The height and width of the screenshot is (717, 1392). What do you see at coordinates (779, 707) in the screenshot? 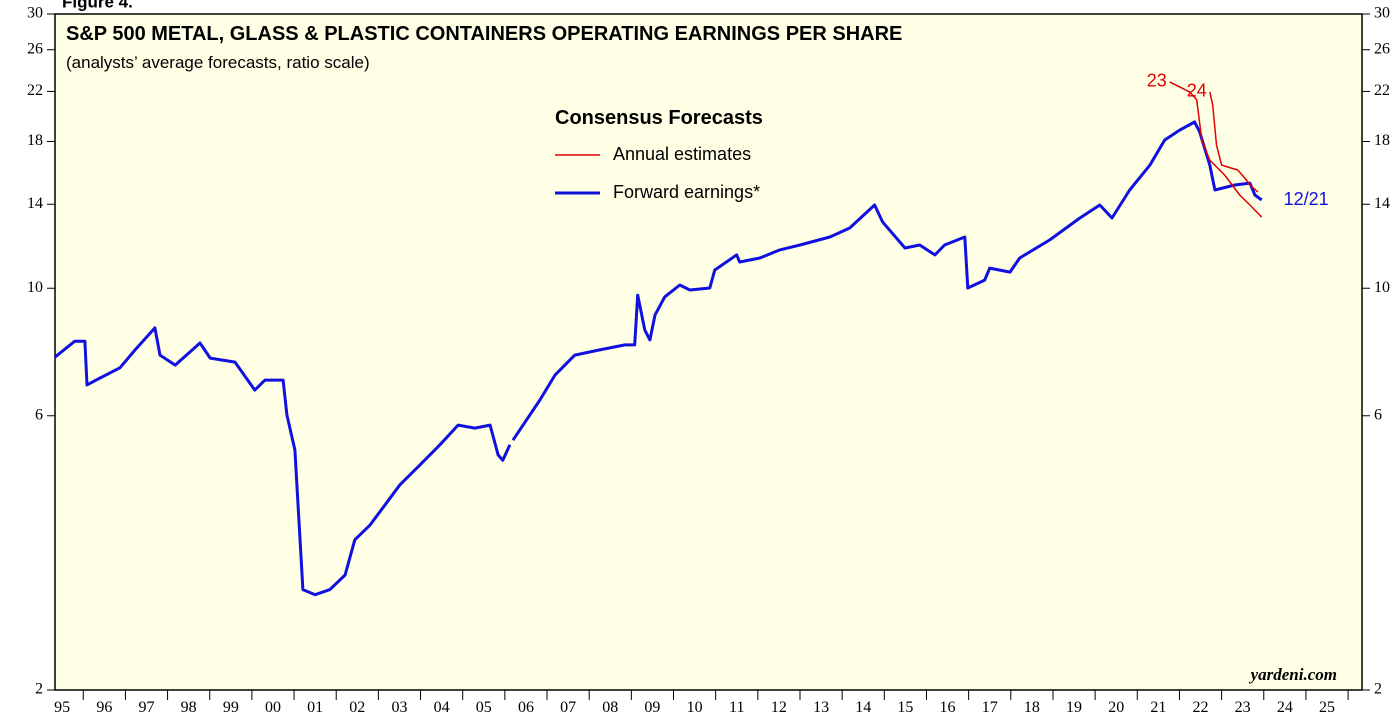
I see `x-tick-label: 12` at bounding box center [779, 707].